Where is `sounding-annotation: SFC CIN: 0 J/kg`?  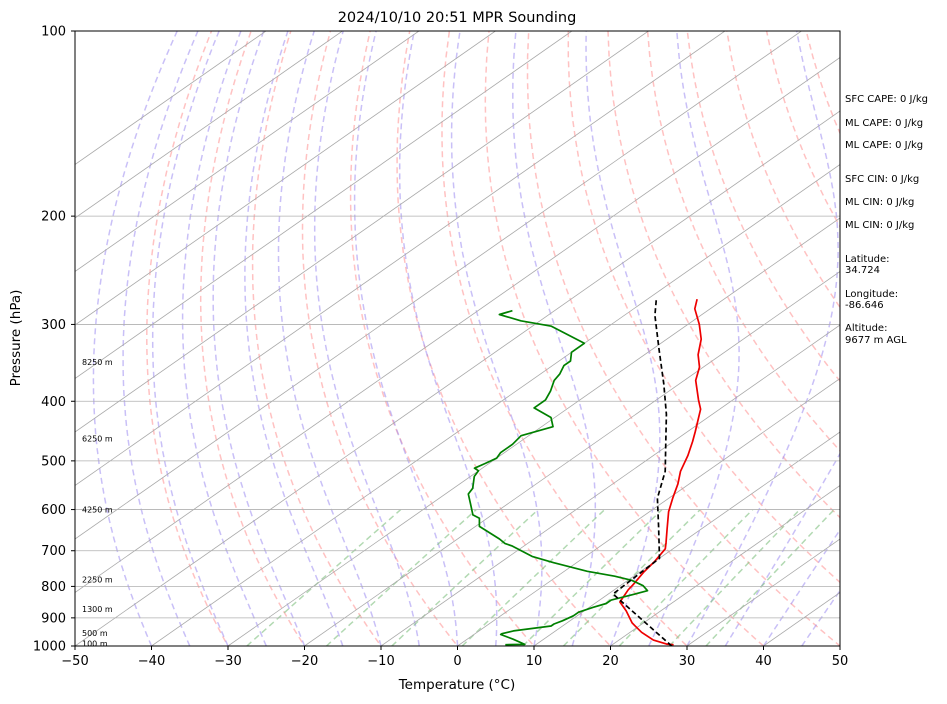 sounding-annotation: SFC CIN: 0 J/kg is located at coordinates (882, 179).